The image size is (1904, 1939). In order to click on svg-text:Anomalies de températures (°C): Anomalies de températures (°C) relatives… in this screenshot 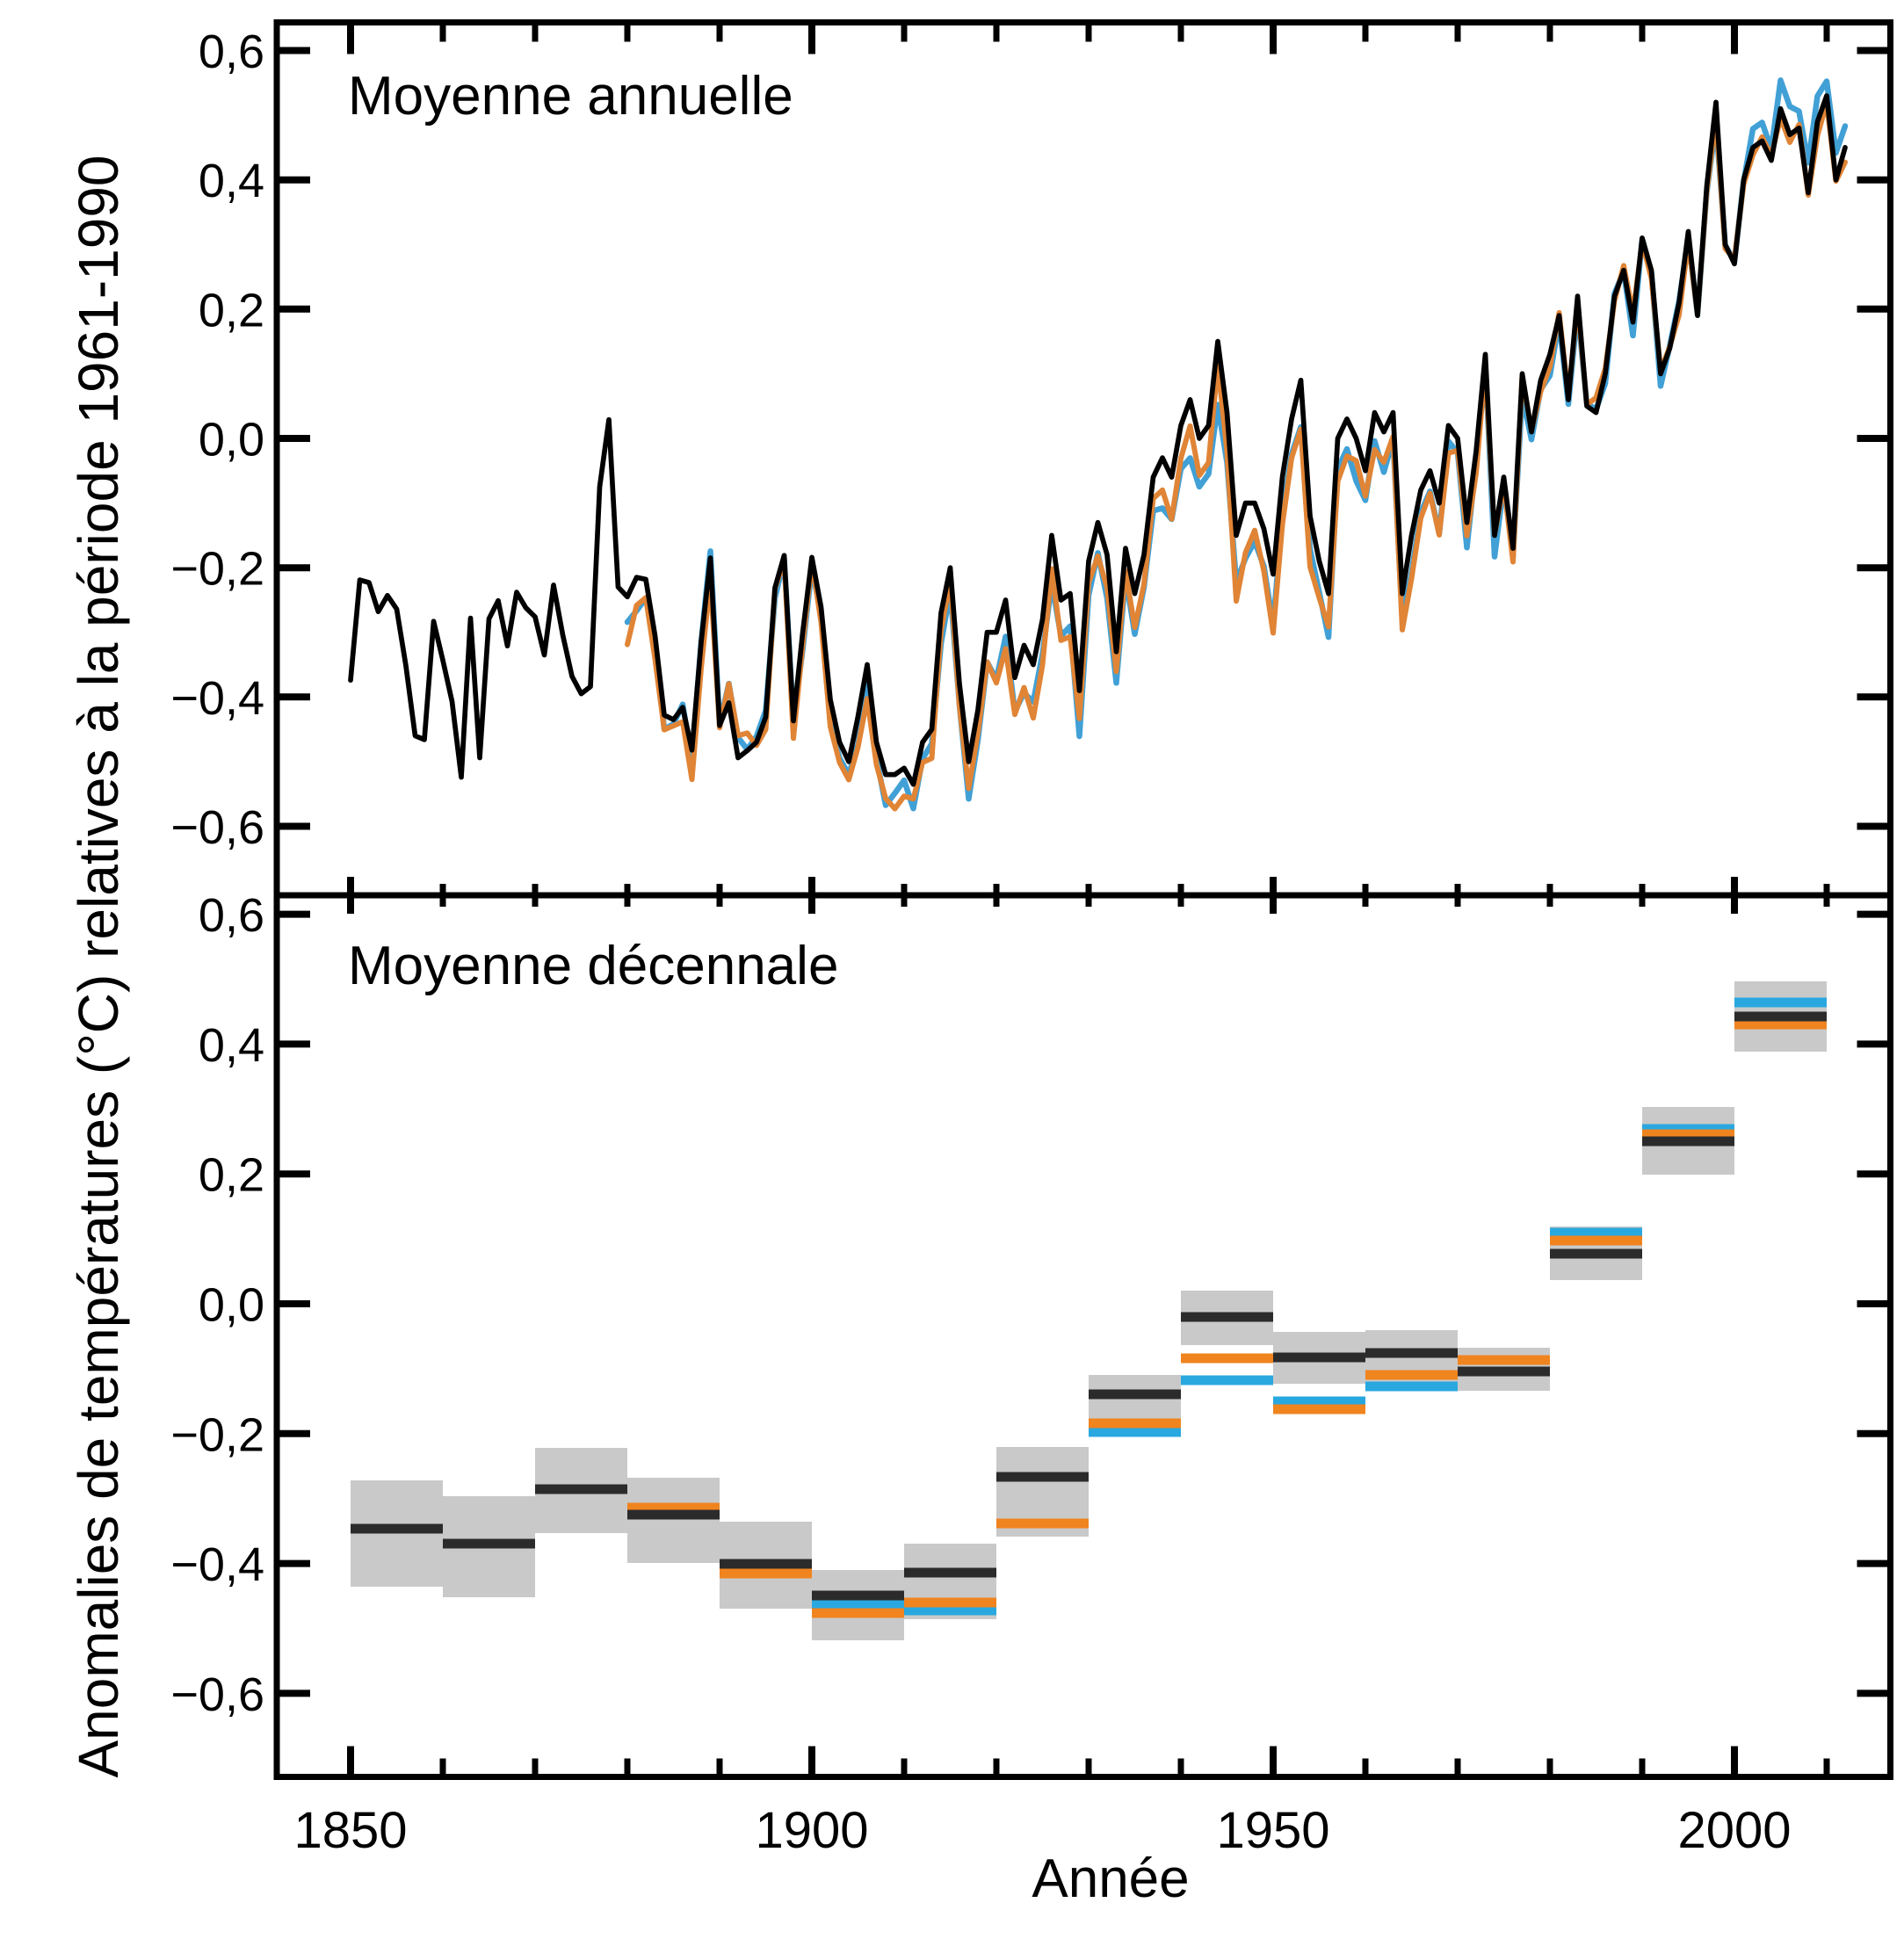, I will do `click(98, 966)`.